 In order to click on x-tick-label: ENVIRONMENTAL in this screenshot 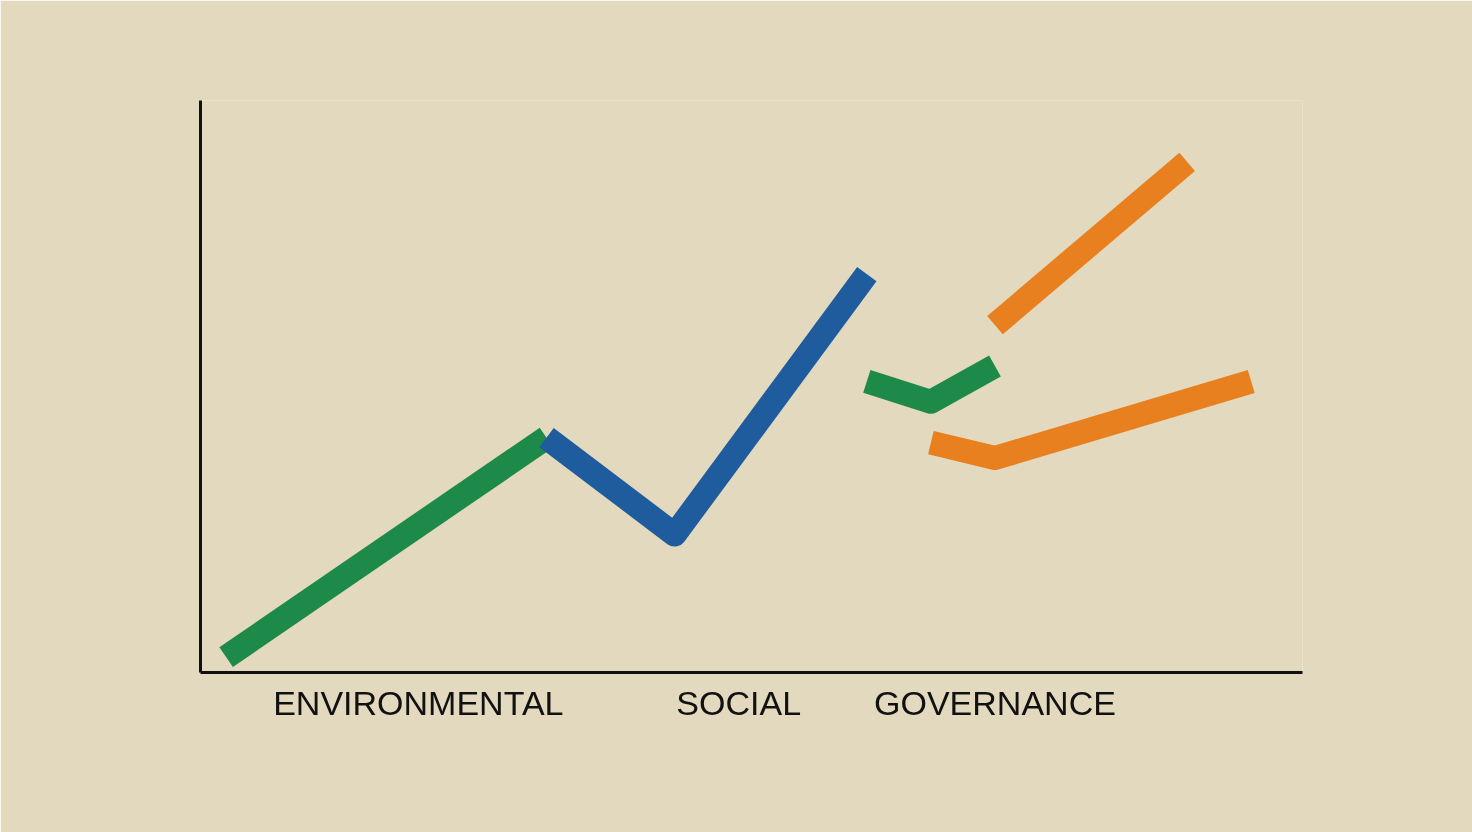, I will do `click(418, 702)`.